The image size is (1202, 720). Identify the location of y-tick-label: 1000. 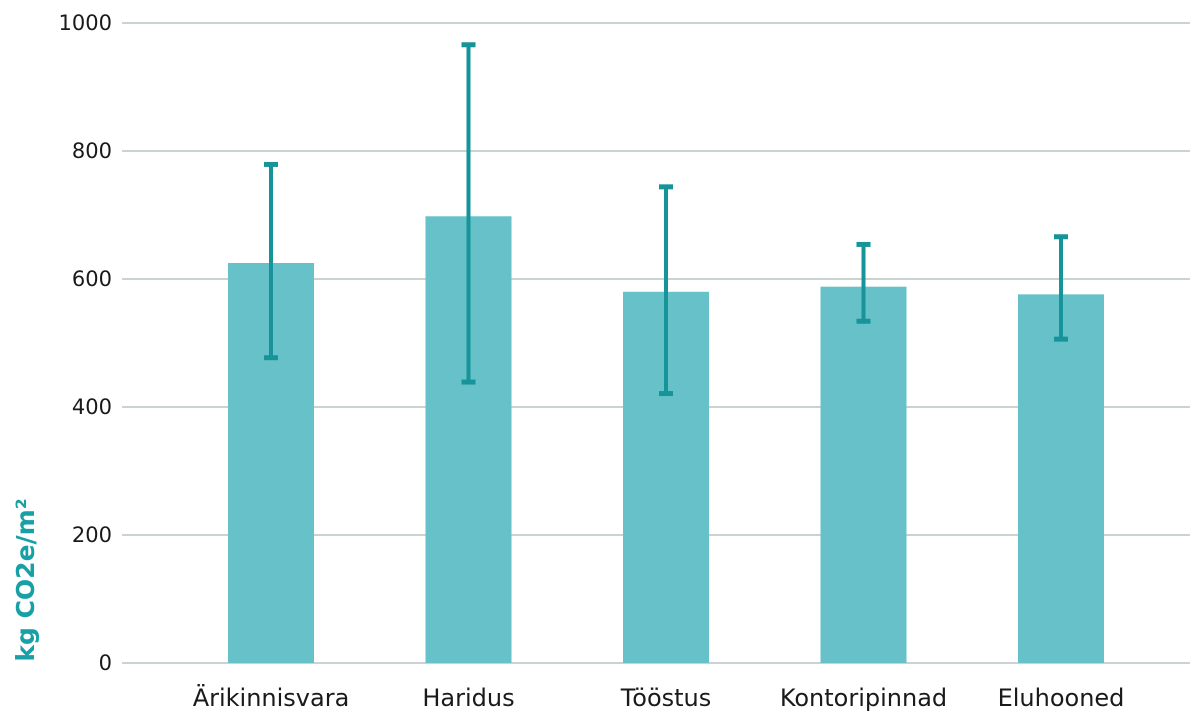
(85, 23).